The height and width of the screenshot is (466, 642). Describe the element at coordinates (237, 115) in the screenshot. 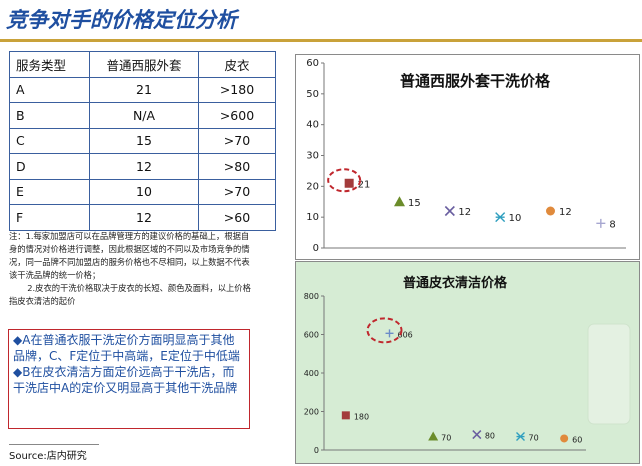

I see `table-cell: >600` at that location.